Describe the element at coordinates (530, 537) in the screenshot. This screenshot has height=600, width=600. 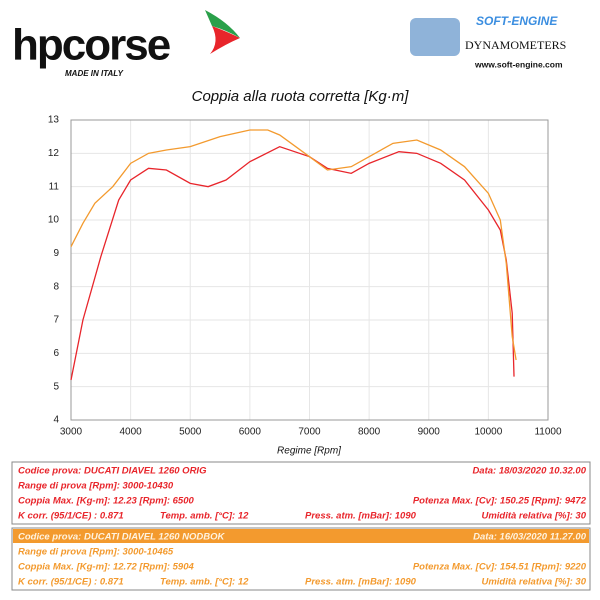
I see `panel-field: Data: 16/03/2020 11.27.00` at that location.